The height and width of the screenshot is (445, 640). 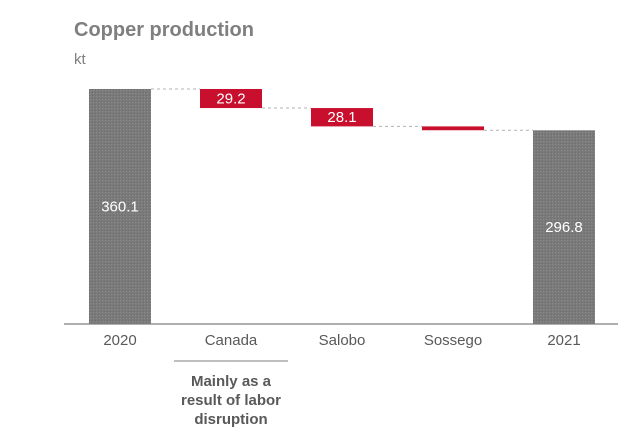 I want to click on annotation-text: Mainly as a, so click(x=231, y=381).